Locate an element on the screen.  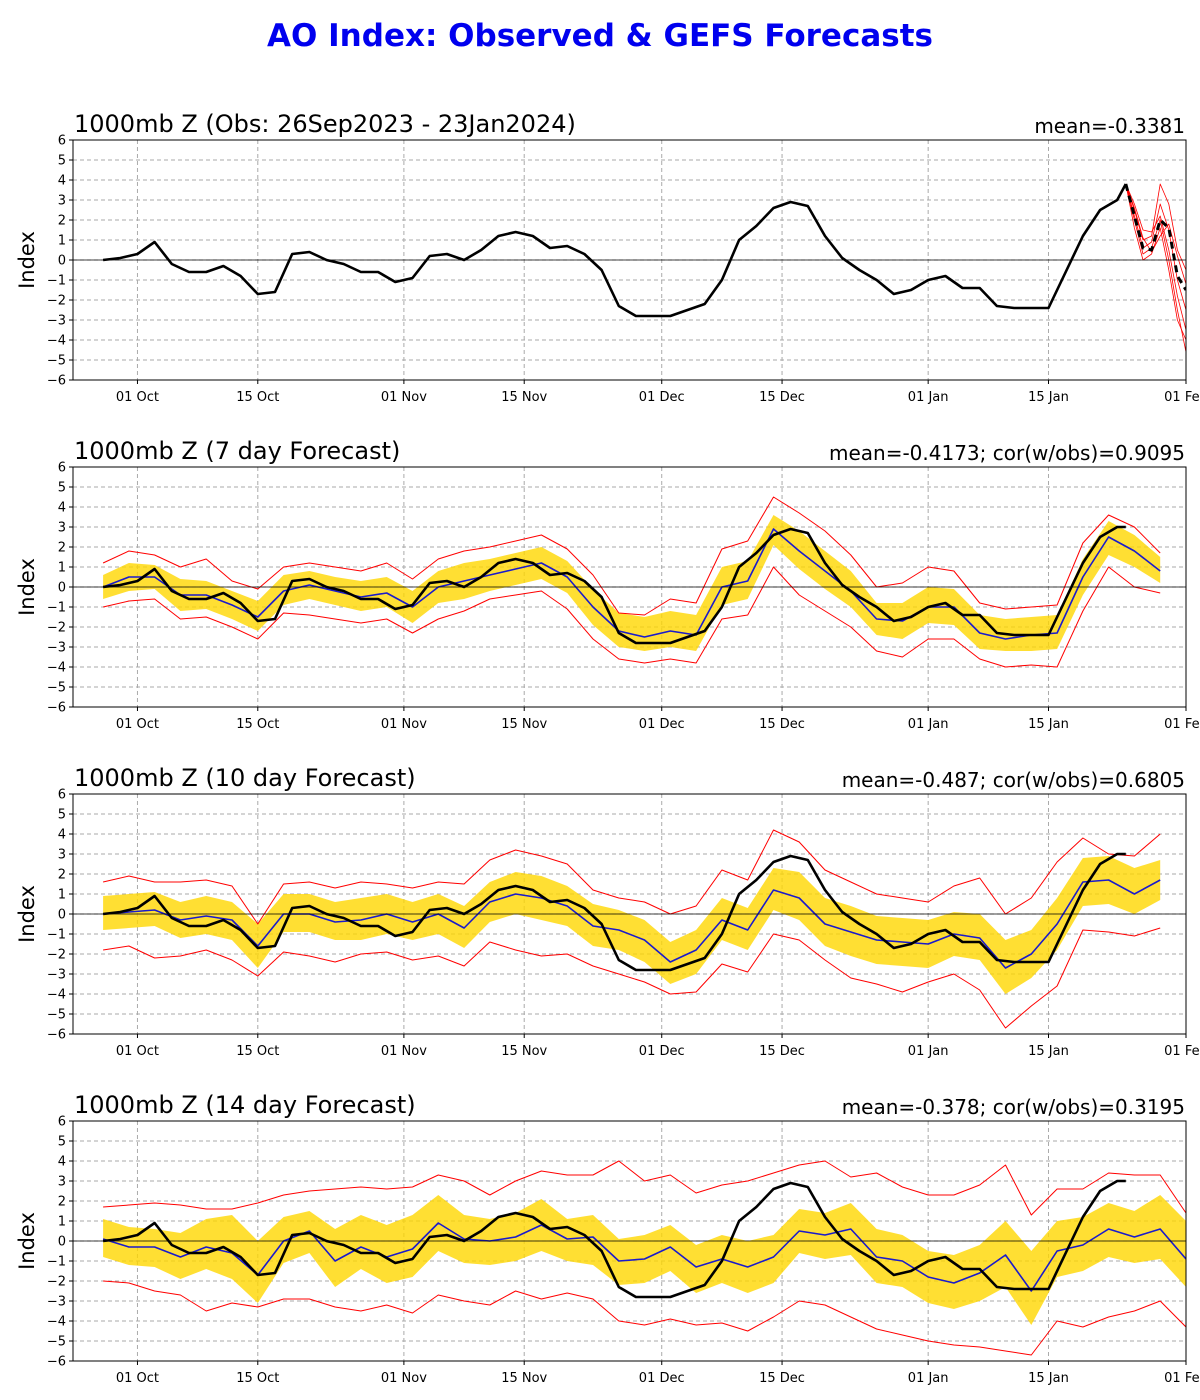
panel-title: 1000mb Z (Obs: 26Sep2023 - 23Jan2024) is located at coordinates (325, 124).